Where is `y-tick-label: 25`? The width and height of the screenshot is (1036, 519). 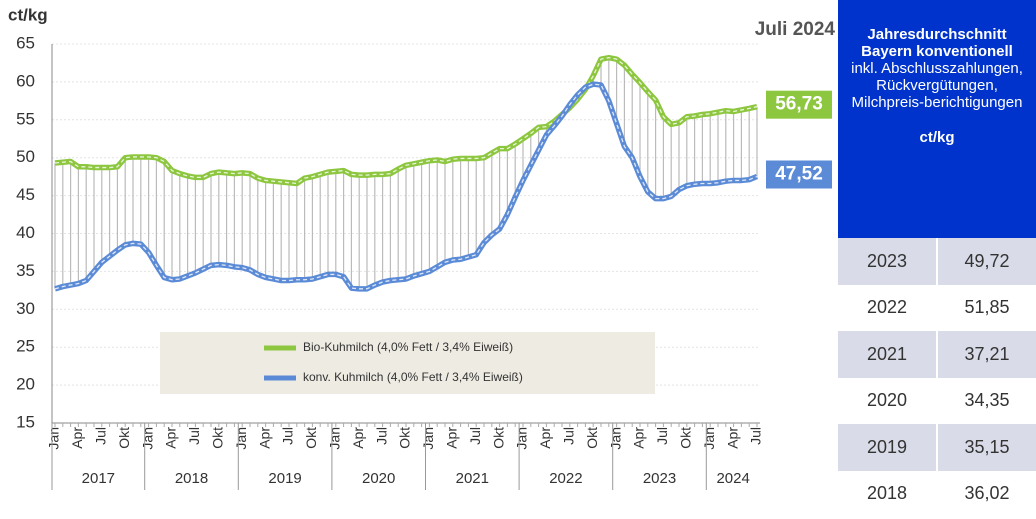 y-tick-label: 25 is located at coordinates (25, 346).